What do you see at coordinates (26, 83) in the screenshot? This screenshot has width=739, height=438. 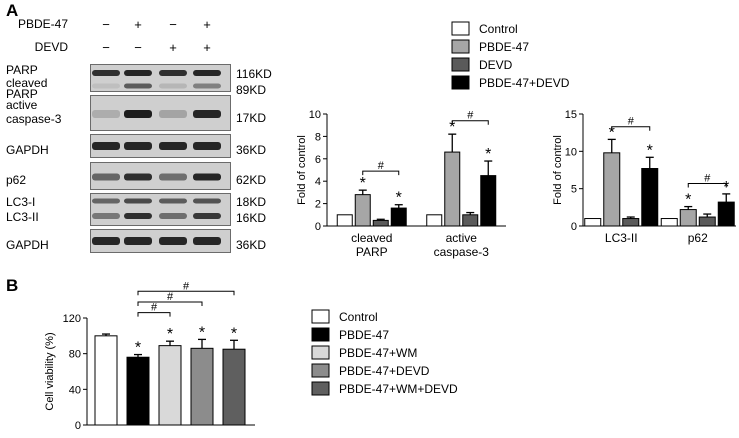 I see `blot-protein-label: cleaved` at bounding box center [26, 83].